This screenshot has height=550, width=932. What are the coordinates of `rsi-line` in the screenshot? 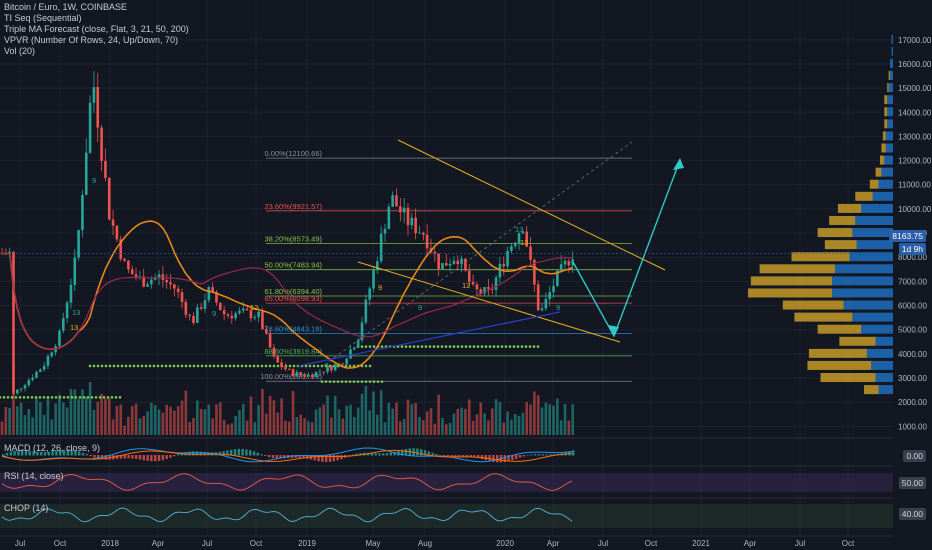 It's located at (287, 482).